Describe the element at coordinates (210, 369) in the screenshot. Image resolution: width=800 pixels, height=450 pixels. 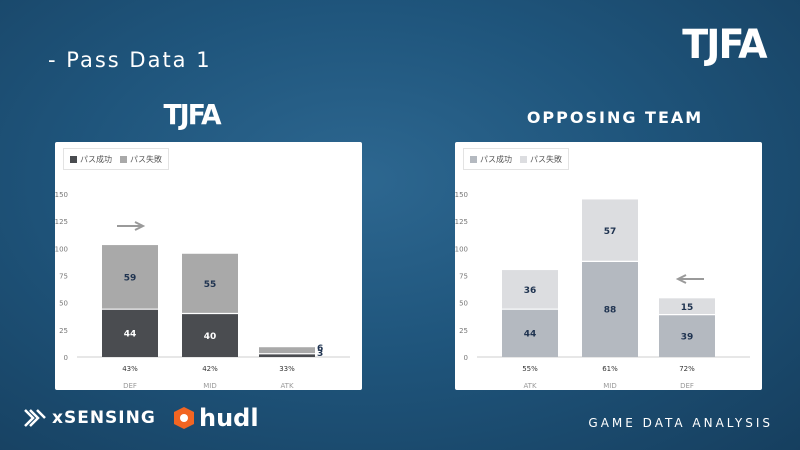
I see `percent-label: 42%` at that location.